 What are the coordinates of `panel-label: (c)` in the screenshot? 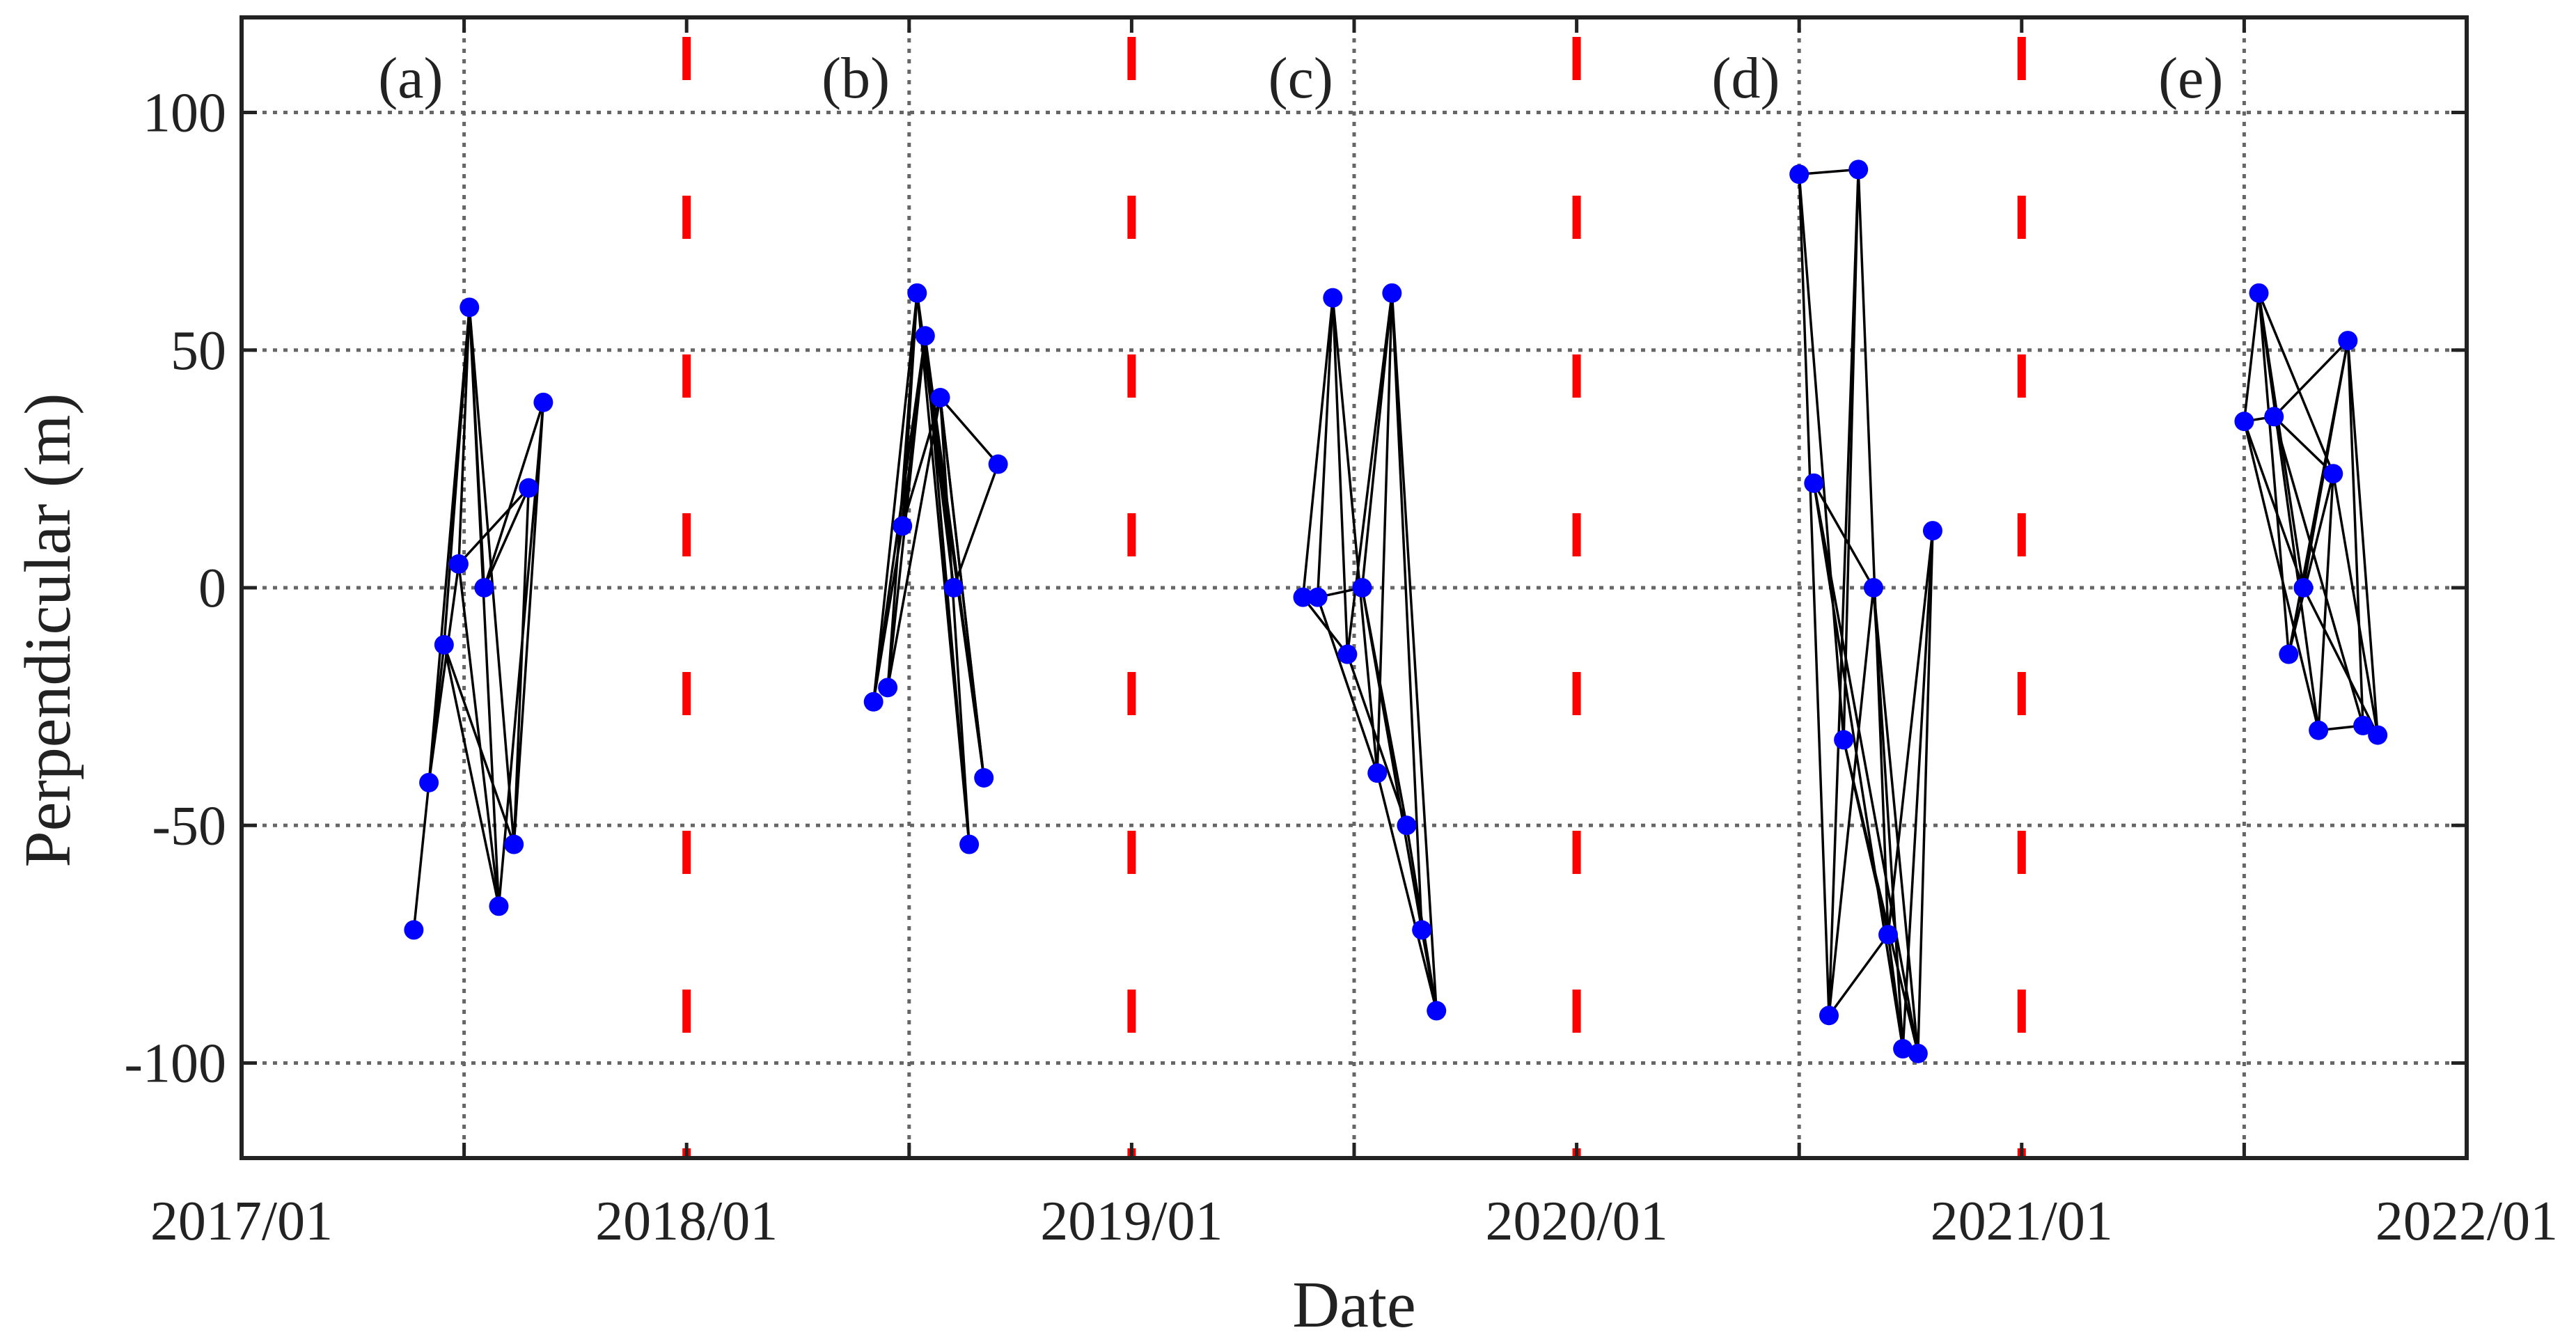 It's located at (1301, 78).